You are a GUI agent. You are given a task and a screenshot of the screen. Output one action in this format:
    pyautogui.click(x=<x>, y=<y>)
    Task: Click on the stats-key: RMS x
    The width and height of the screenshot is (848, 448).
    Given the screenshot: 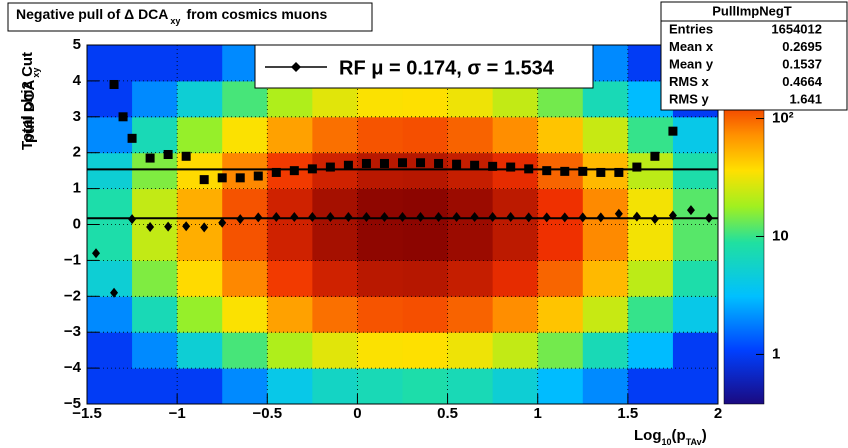 What is the action you would take?
    pyautogui.click(x=689, y=81)
    